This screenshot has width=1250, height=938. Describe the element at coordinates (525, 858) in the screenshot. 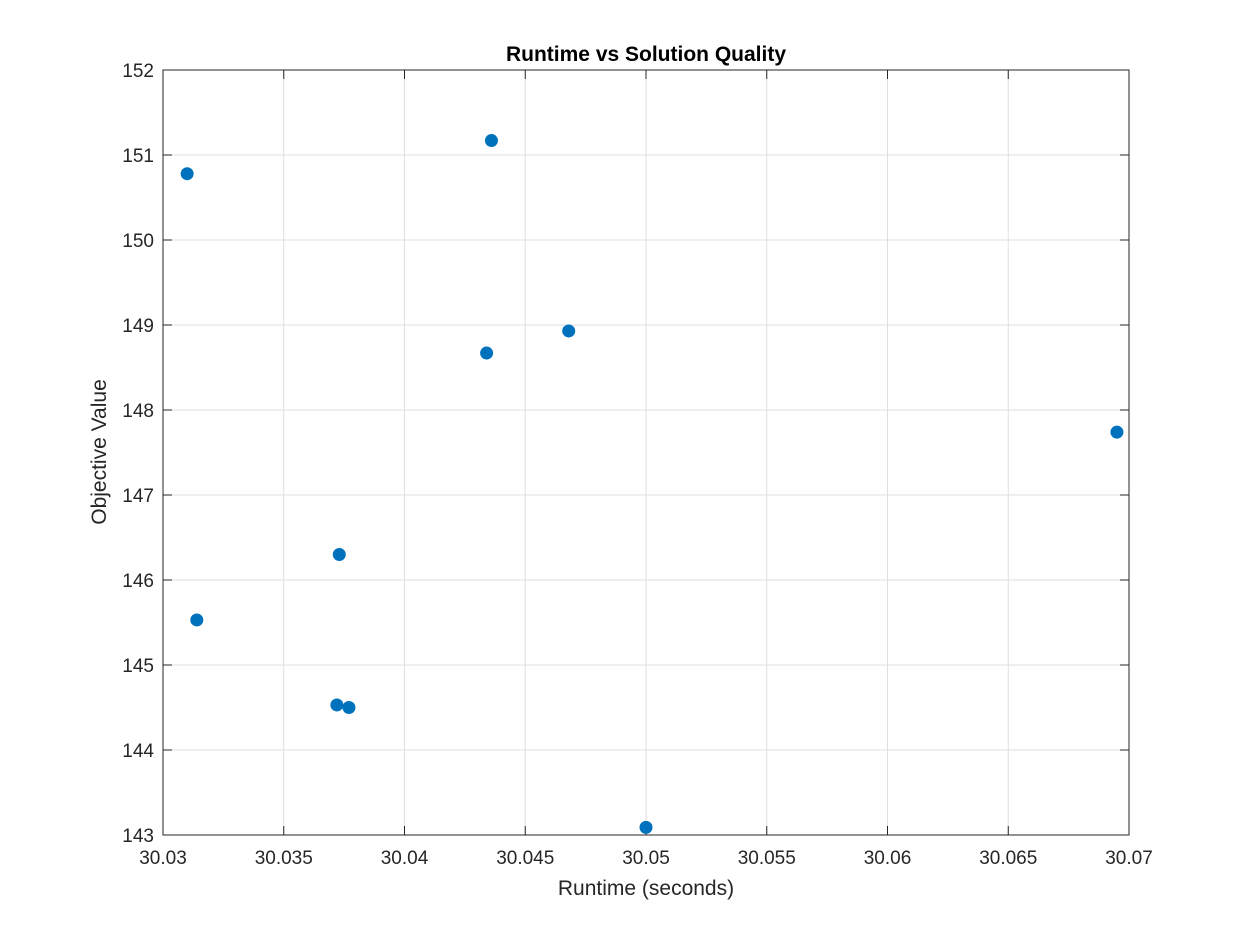

I see `x-tick-label: 30.045` at that location.